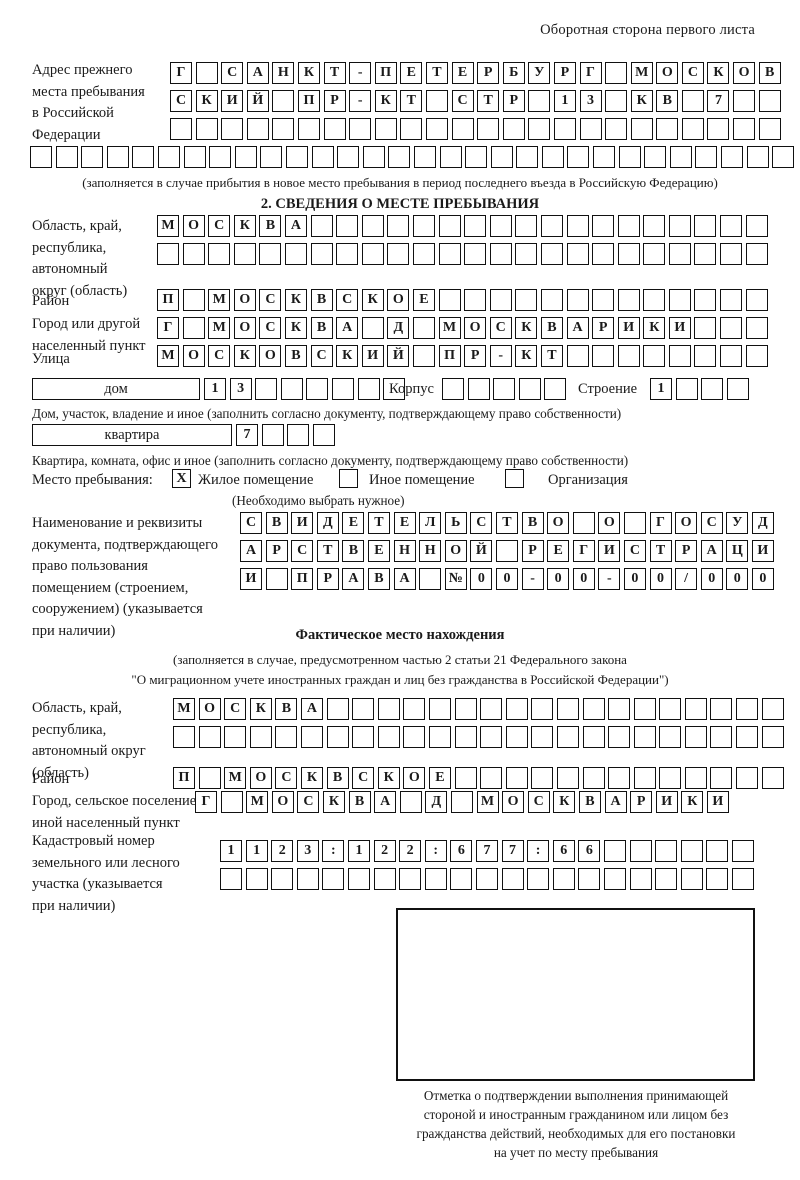 The width and height of the screenshot is (800, 1180). What do you see at coordinates (360, 73) in the screenshot?
I see `char-cell: -` at bounding box center [360, 73].